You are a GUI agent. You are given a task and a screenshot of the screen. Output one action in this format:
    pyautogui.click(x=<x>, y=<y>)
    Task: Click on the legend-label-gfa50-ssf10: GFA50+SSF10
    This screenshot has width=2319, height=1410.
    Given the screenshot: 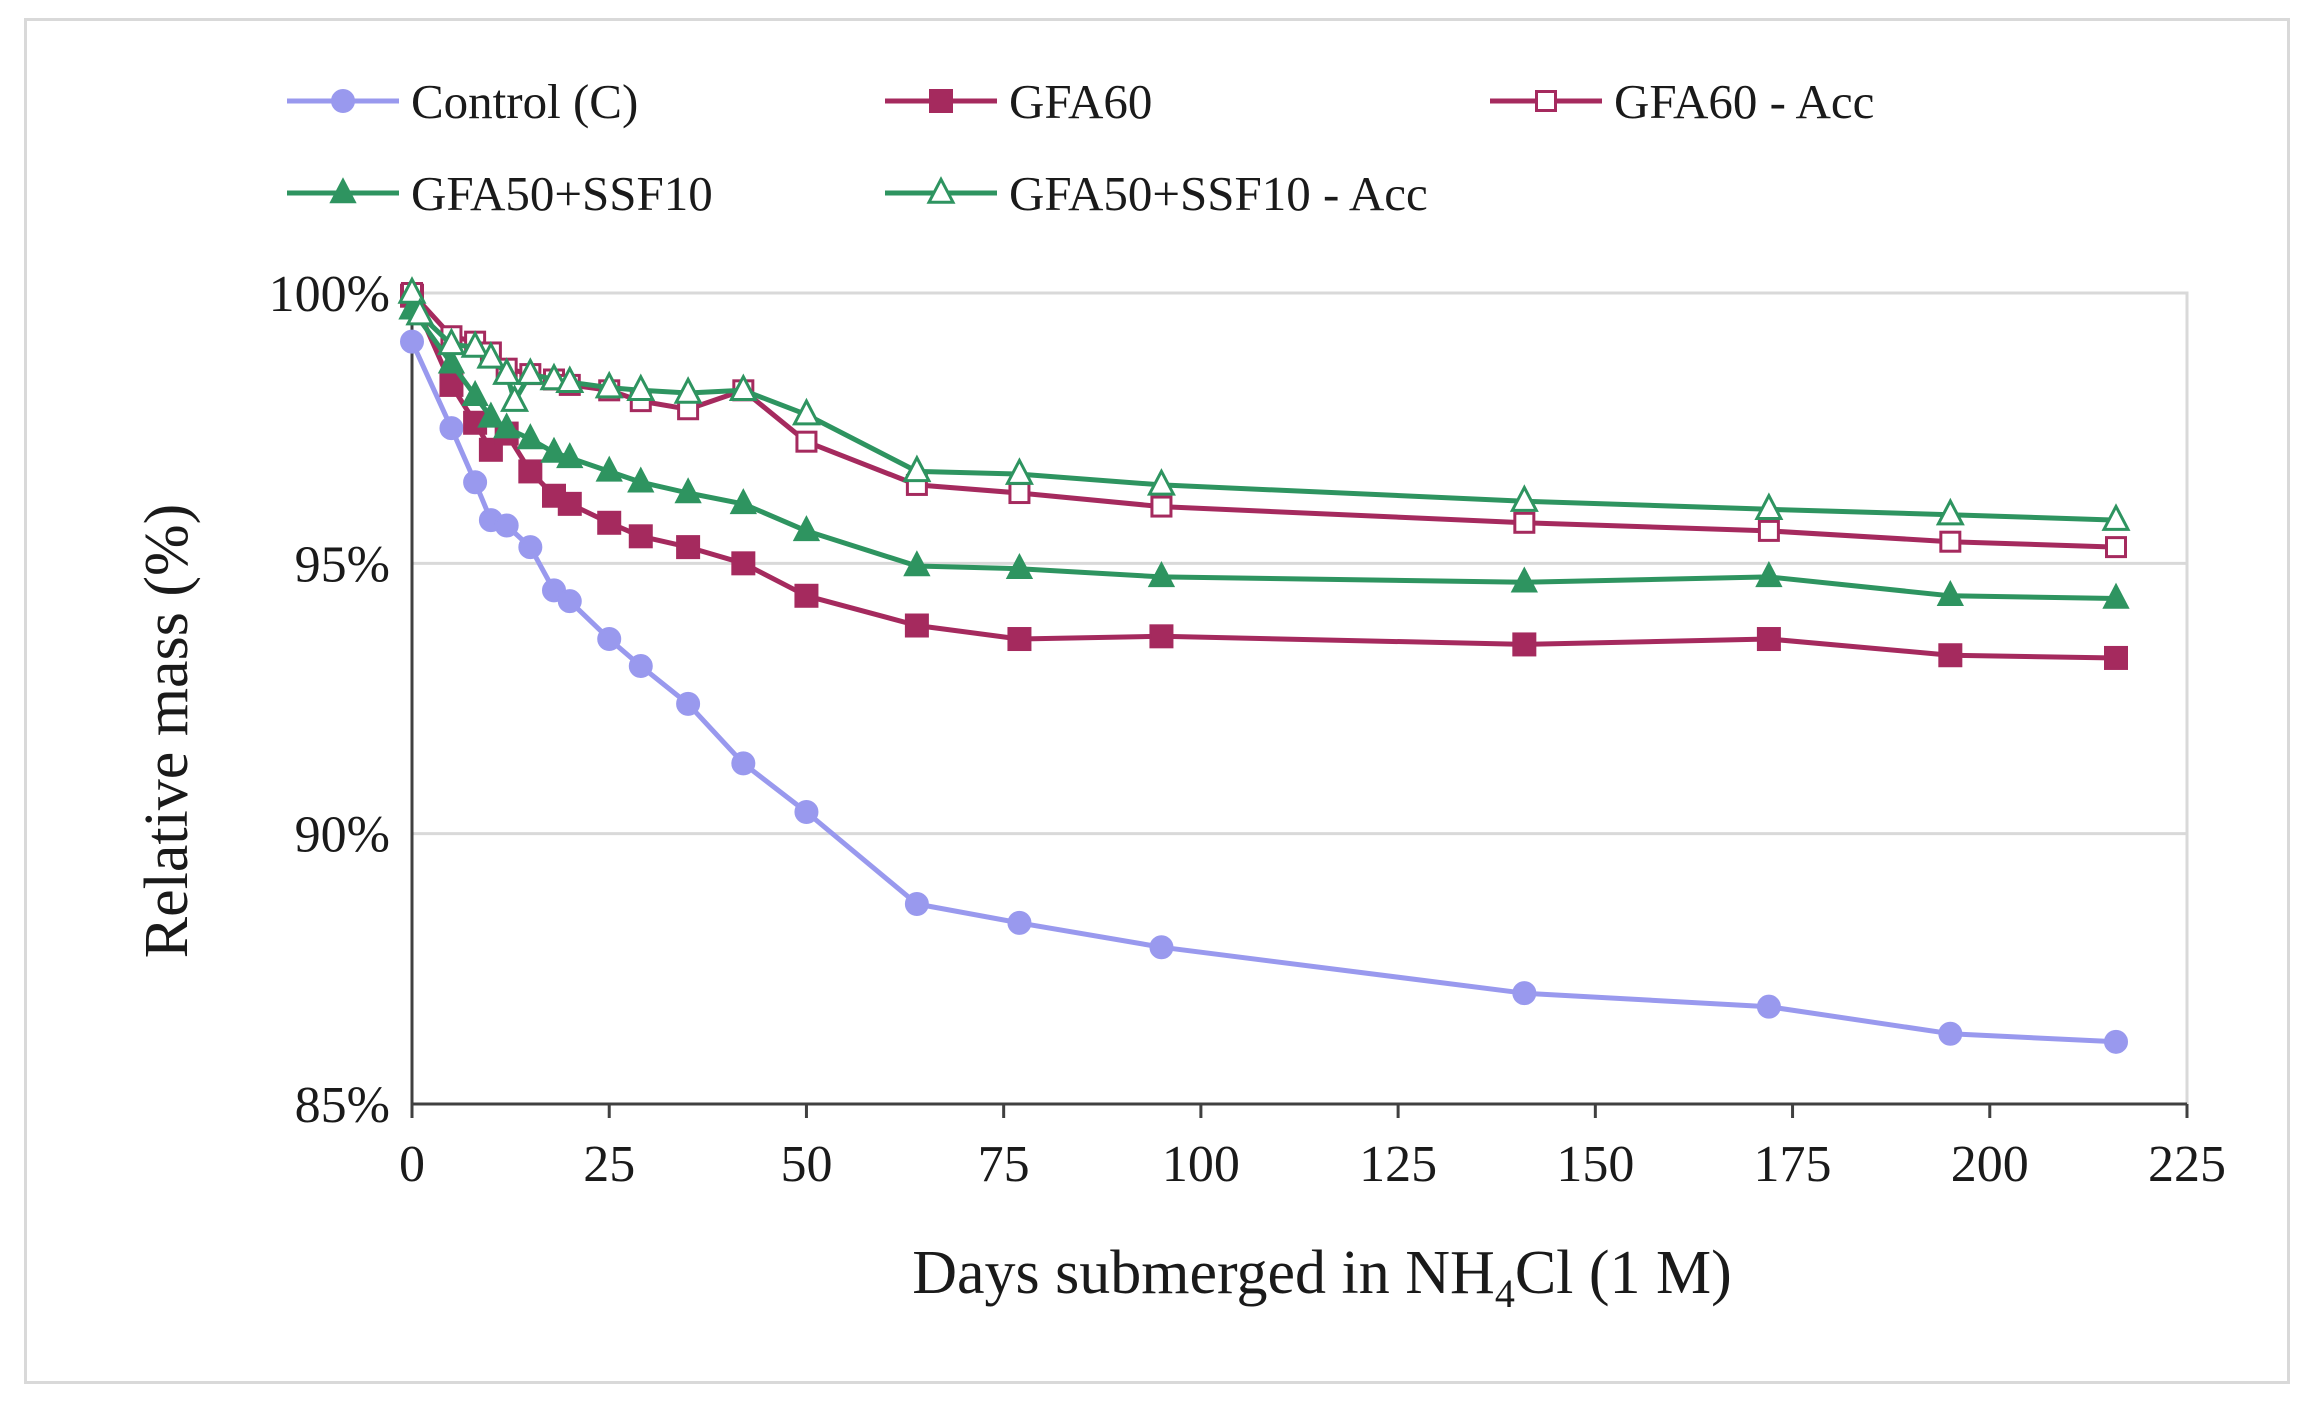 What is the action you would take?
    pyautogui.click(x=562, y=193)
    